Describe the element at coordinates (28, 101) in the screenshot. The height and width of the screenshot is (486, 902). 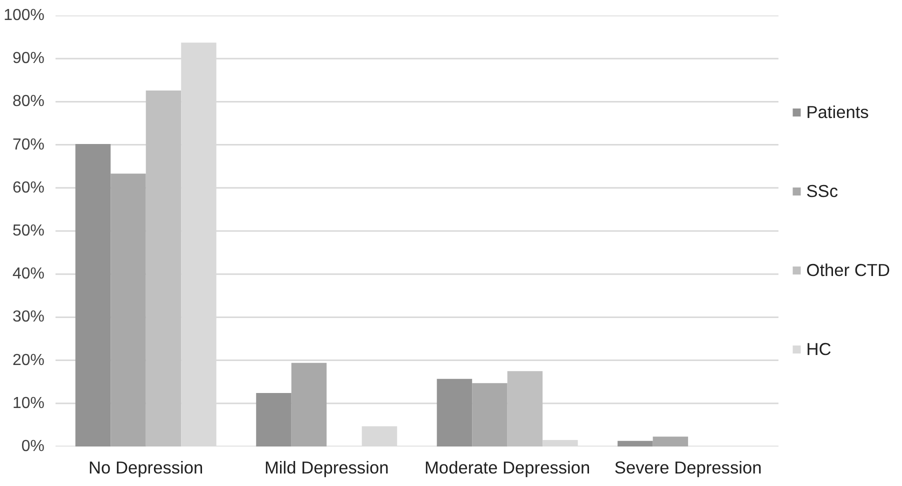
I see `y-tick-label: 80%` at that location.